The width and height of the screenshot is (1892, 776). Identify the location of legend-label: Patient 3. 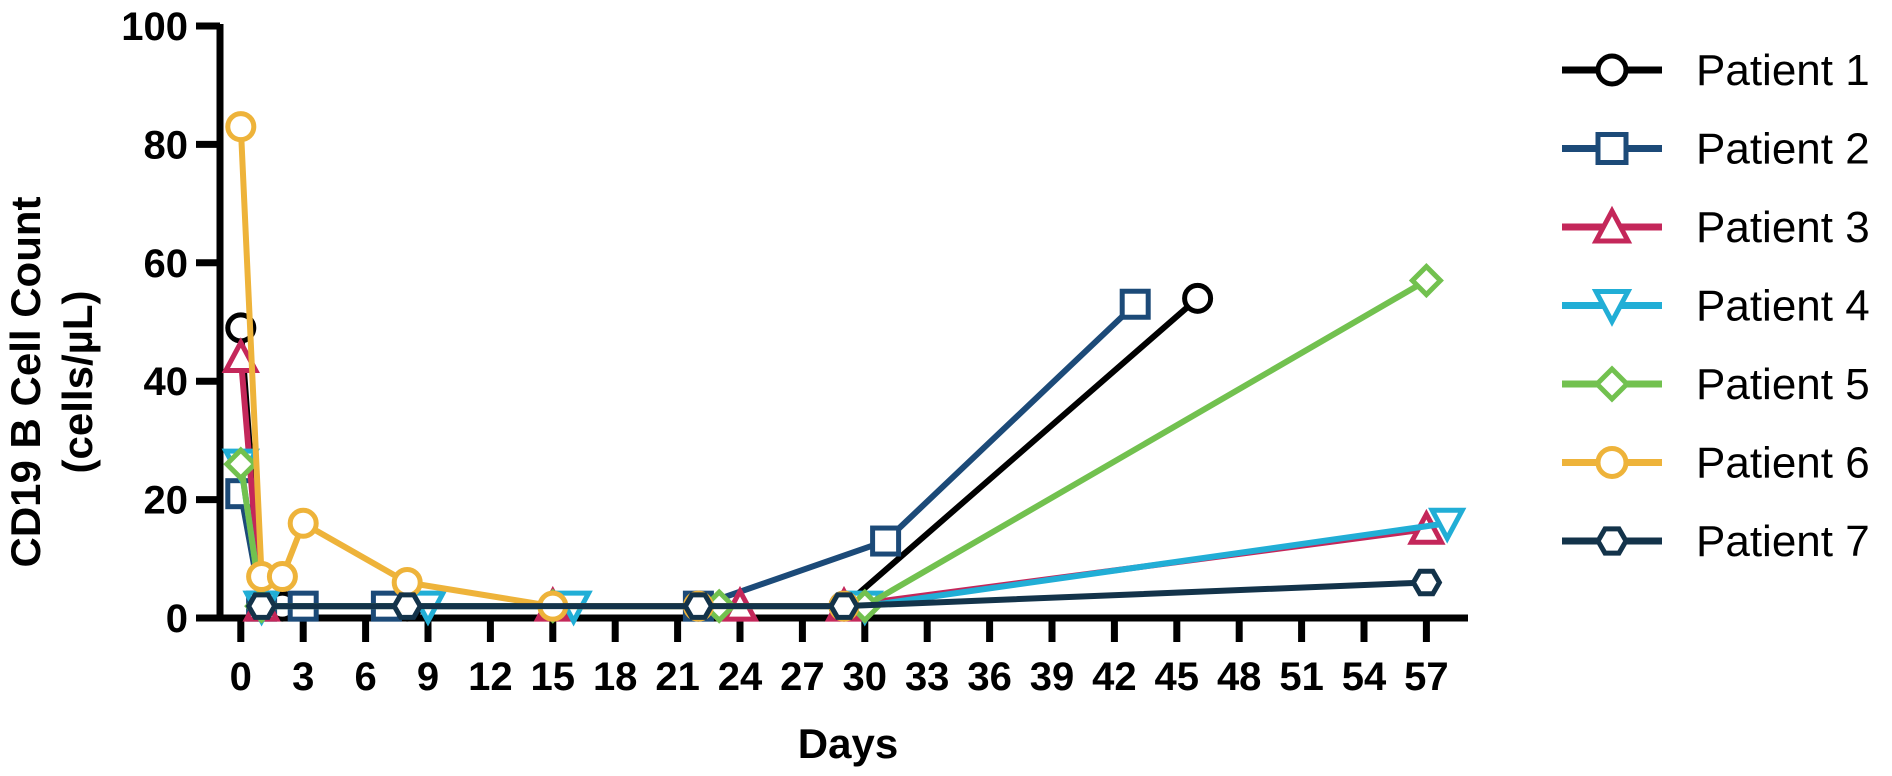
(1783, 227).